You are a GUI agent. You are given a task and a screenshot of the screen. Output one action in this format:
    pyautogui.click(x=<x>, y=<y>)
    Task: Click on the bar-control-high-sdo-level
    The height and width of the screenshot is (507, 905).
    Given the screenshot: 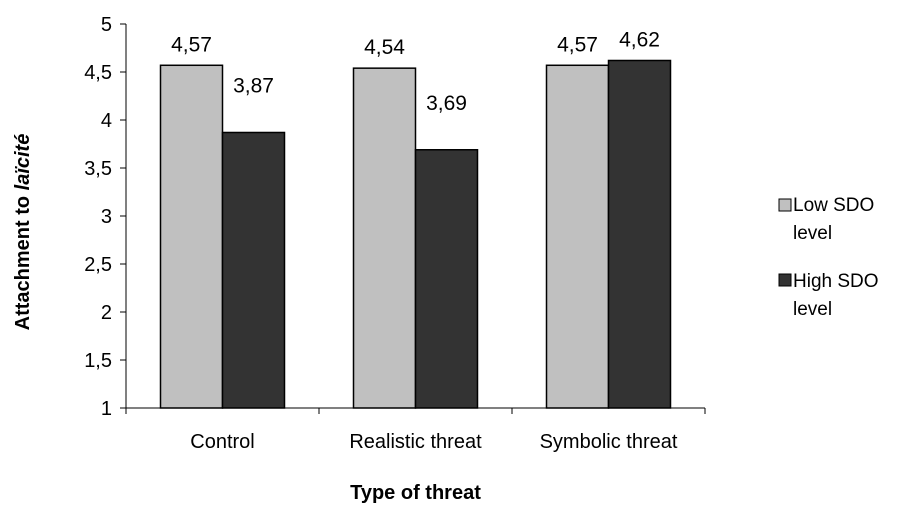 What is the action you would take?
    pyautogui.click(x=253, y=270)
    